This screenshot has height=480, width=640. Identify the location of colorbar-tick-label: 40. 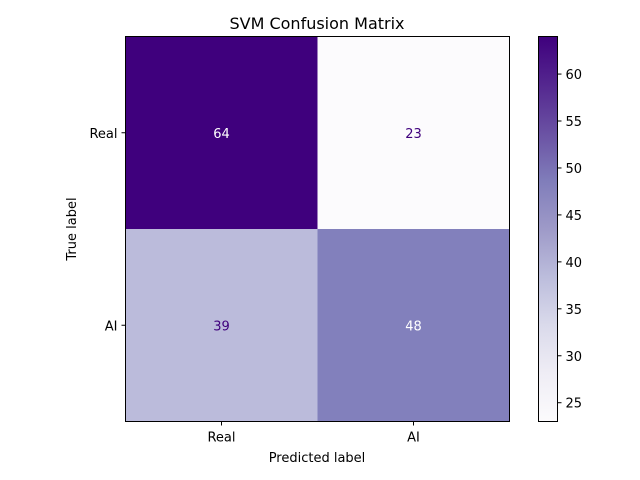
(574, 263).